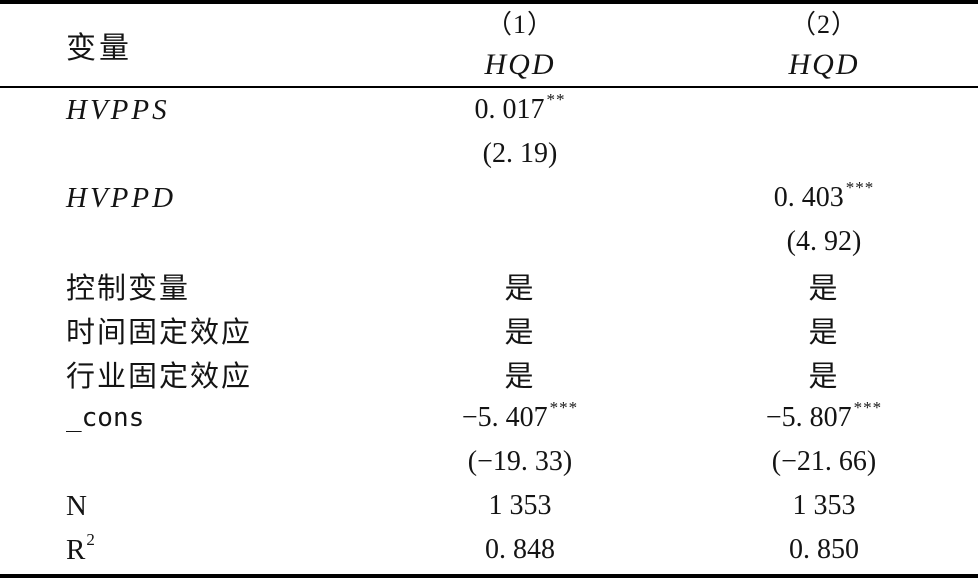  I want to click on row-label: N, so click(185, 506).